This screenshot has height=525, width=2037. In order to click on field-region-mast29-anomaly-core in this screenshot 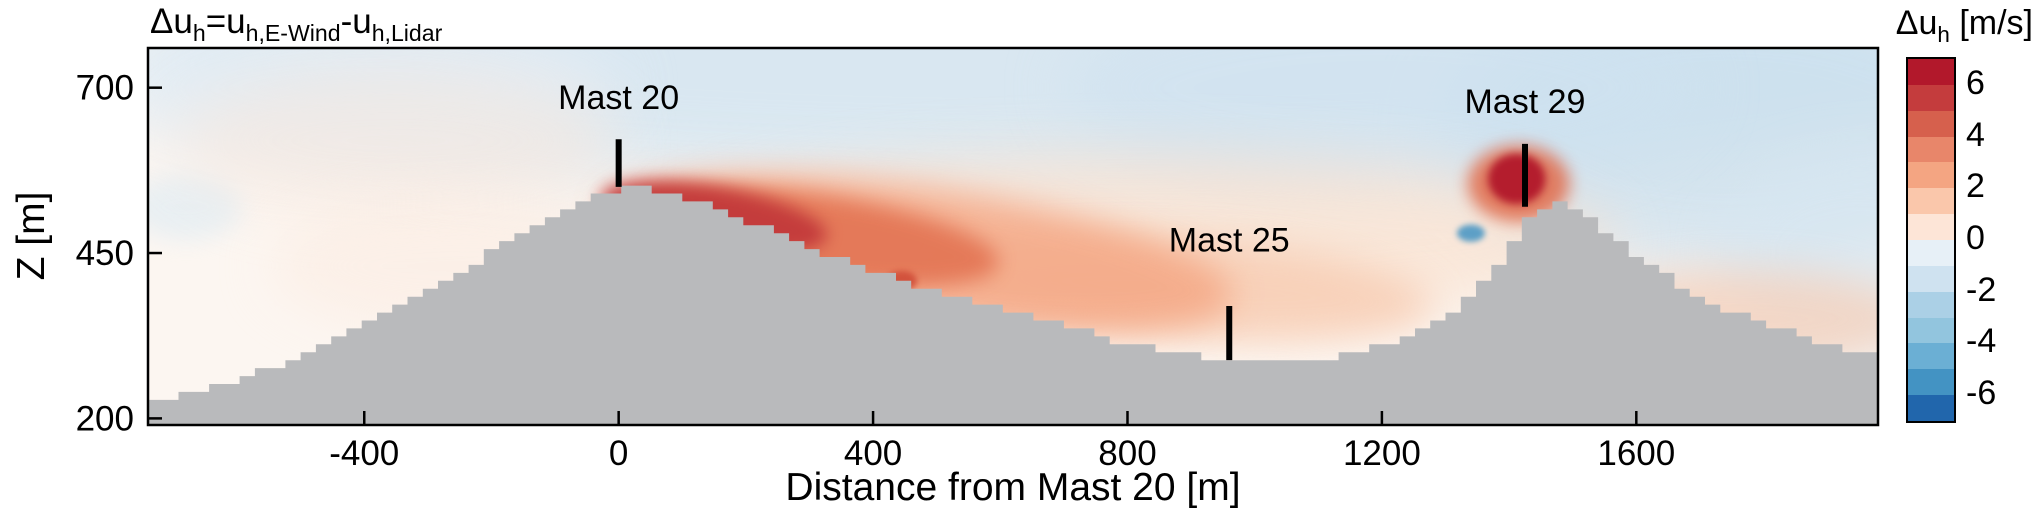, I will do `click(1517, 179)`.